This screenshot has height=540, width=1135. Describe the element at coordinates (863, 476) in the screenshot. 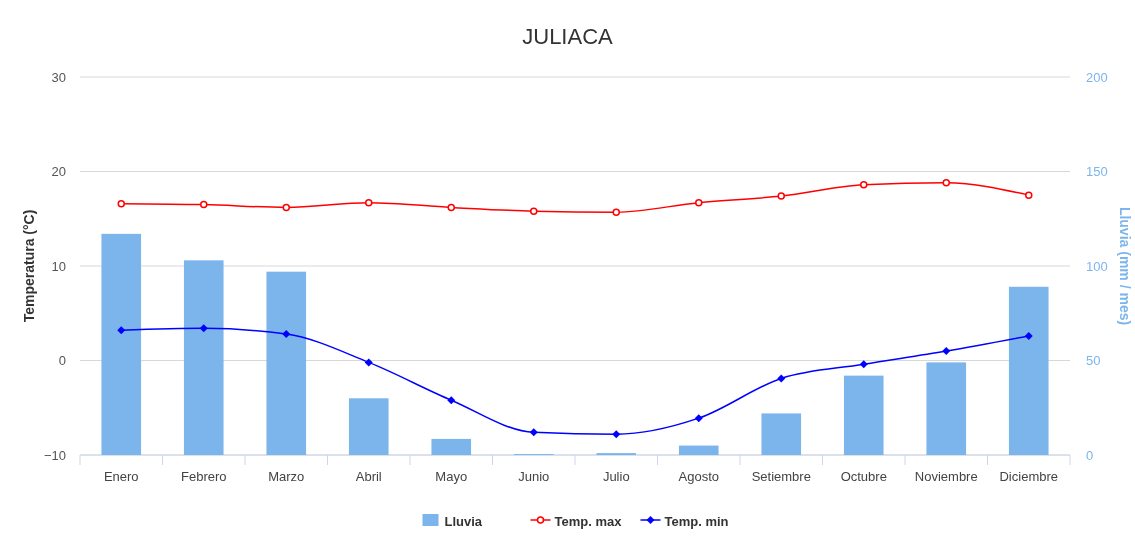

I see `x-tick-label: Octubre` at that location.